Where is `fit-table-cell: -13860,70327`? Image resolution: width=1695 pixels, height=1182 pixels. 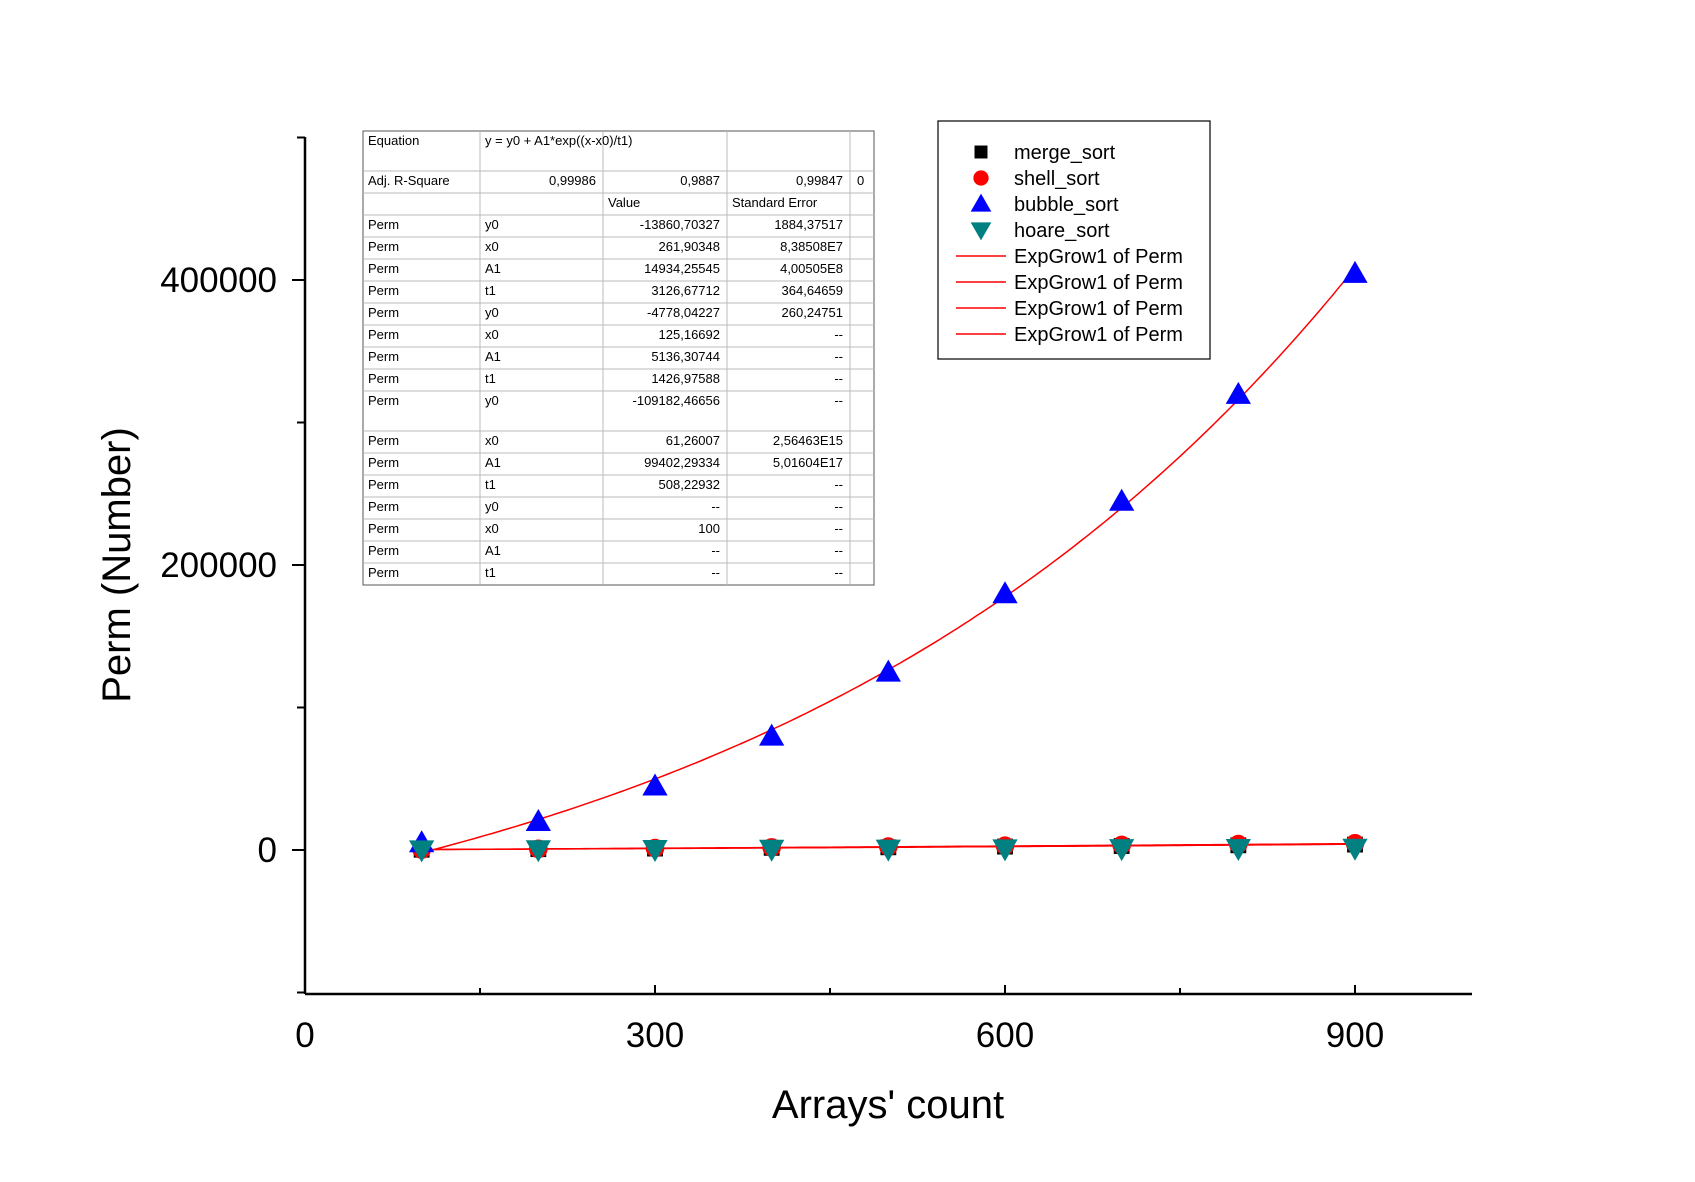 fit-table-cell: -13860,70327 is located at coordinates (680, 224).